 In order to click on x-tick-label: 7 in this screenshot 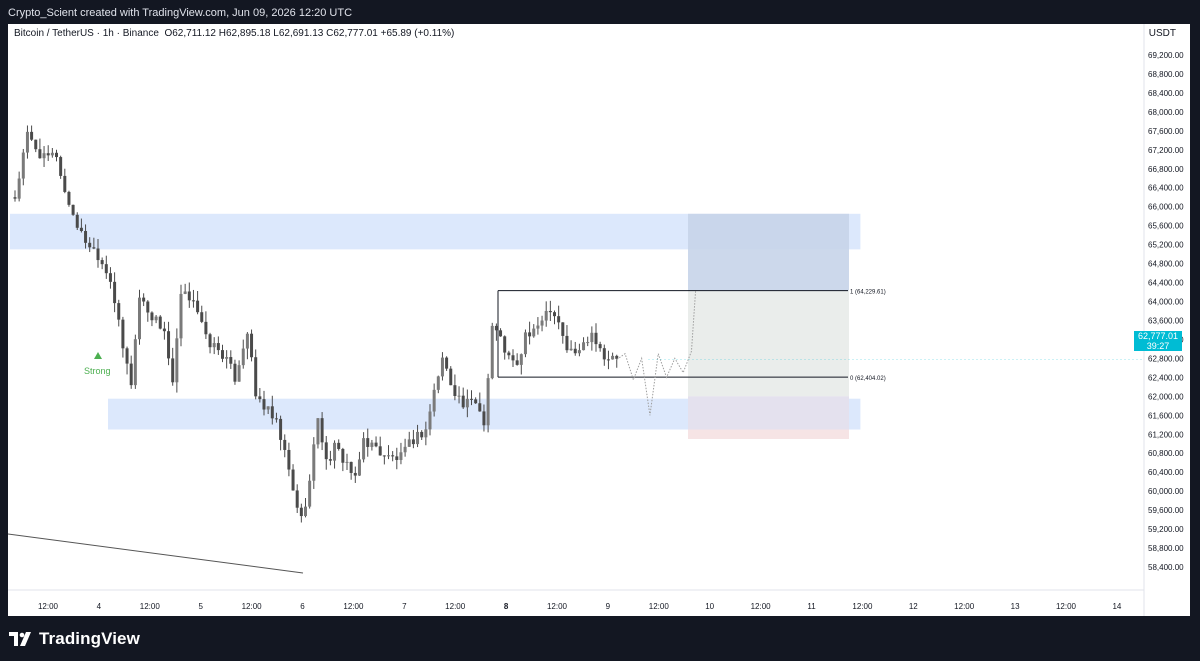, I will do `click(404, 606)`.